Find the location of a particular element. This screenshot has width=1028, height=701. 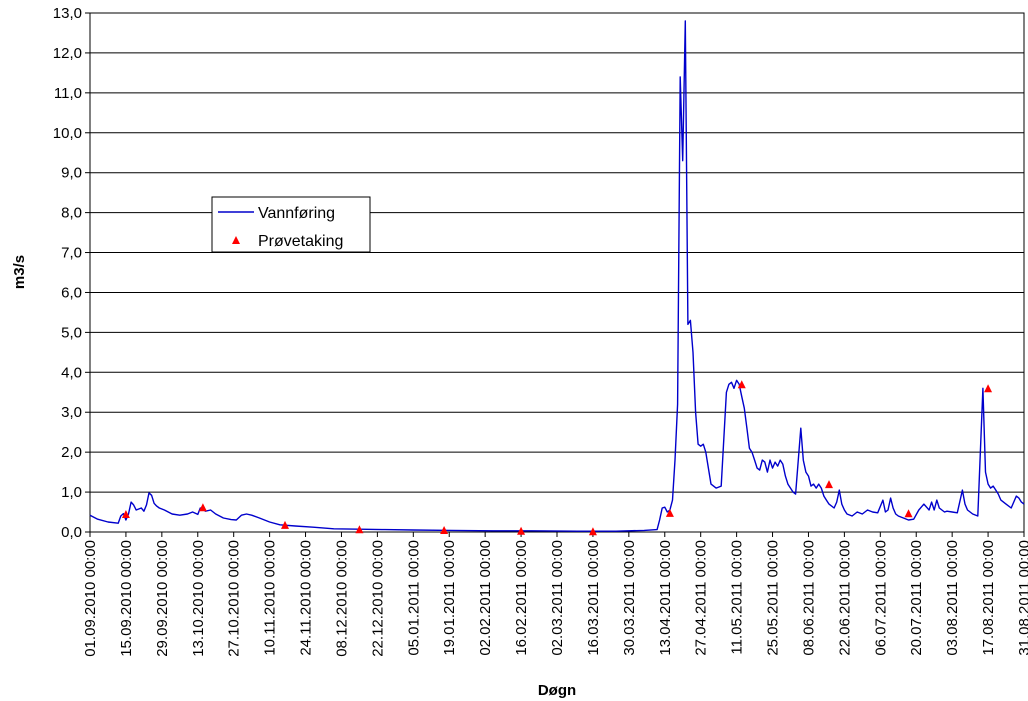

y-tick-label: 8,0 is located at coordinates (71, 213).